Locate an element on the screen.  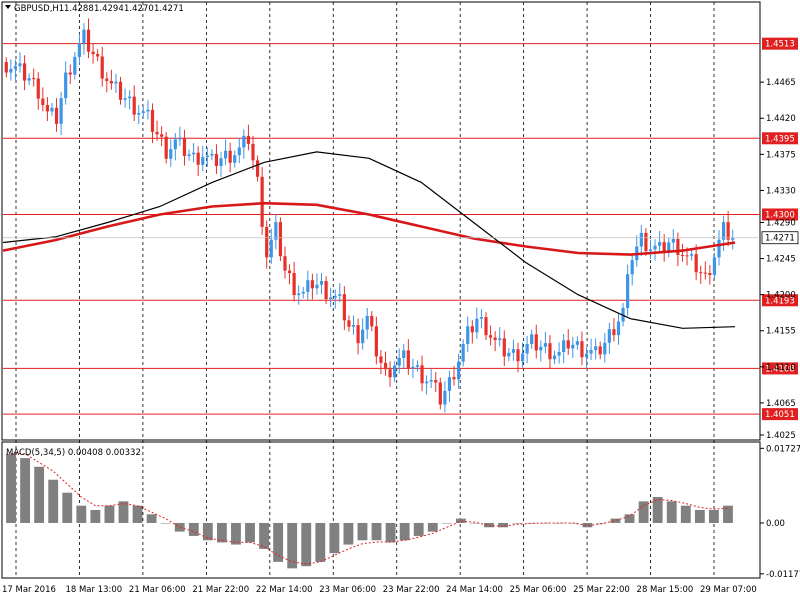
level-price-label: 1.4193 is located at coordinates (780, 301).